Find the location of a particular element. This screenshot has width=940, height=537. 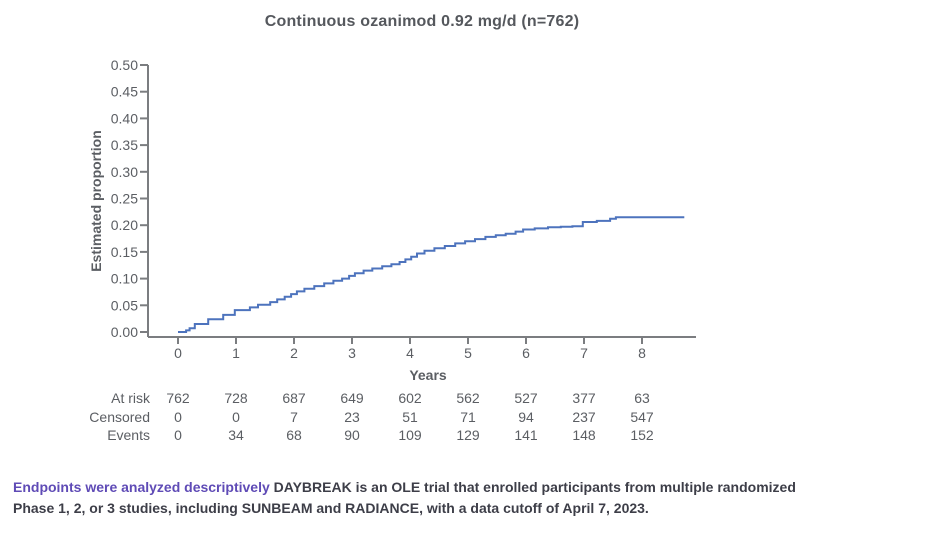

risk-value: 377 is located at coordinates (584, 398).